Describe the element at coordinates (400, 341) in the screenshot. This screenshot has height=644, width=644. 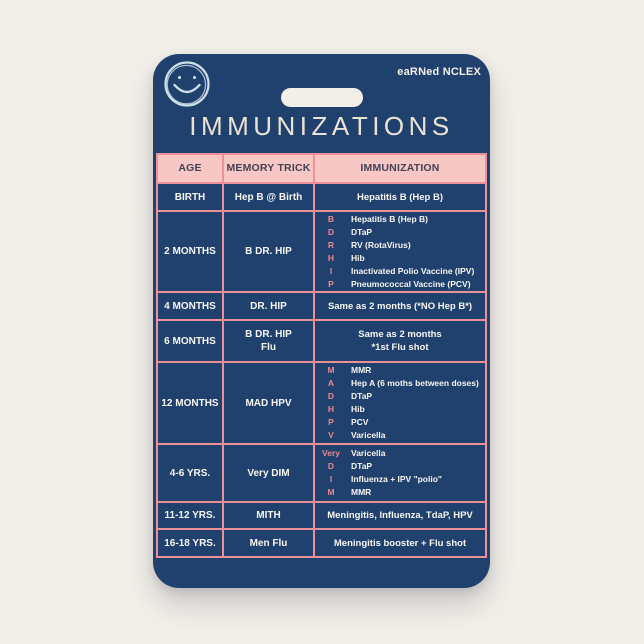
I see `immunization-cell: Same as 2 months *1st Flu shot` at that location.